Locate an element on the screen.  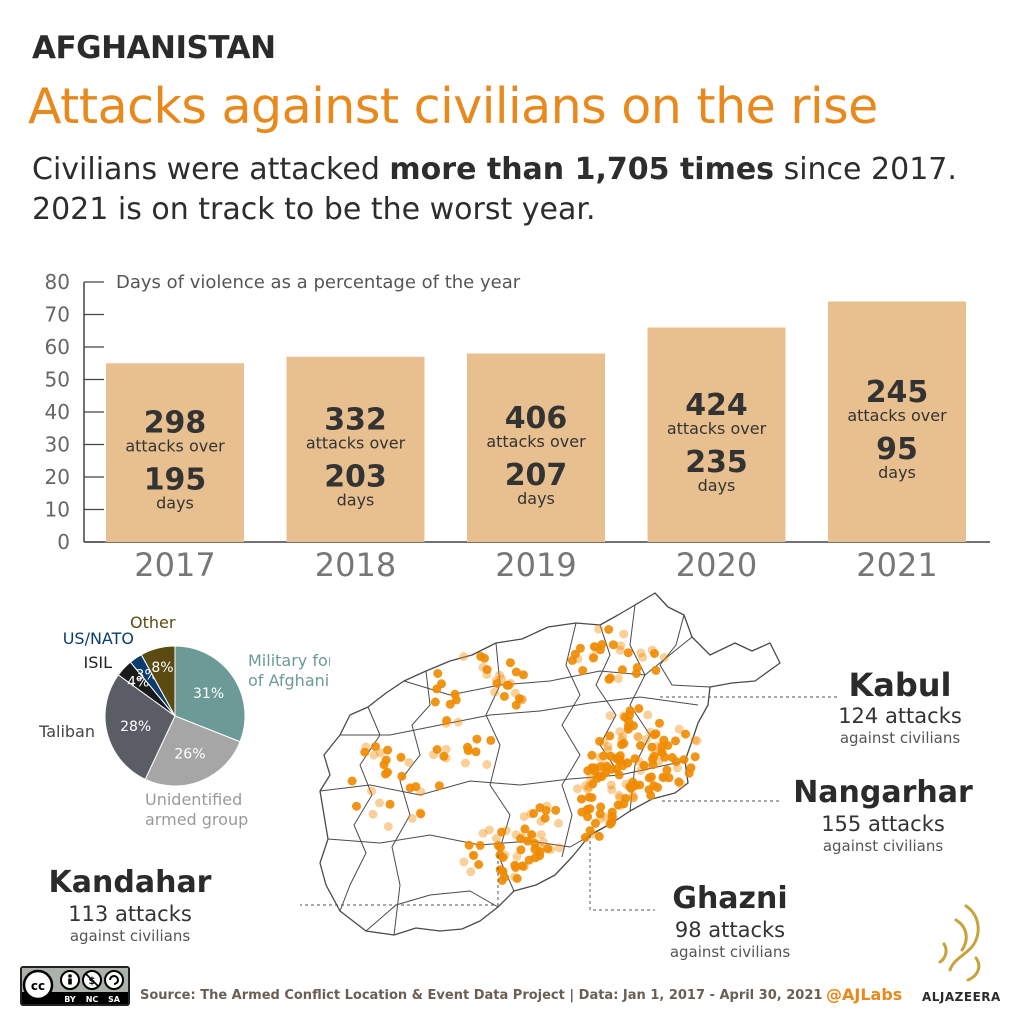
pie-category-label: Other is located at coordinates (153, 622).